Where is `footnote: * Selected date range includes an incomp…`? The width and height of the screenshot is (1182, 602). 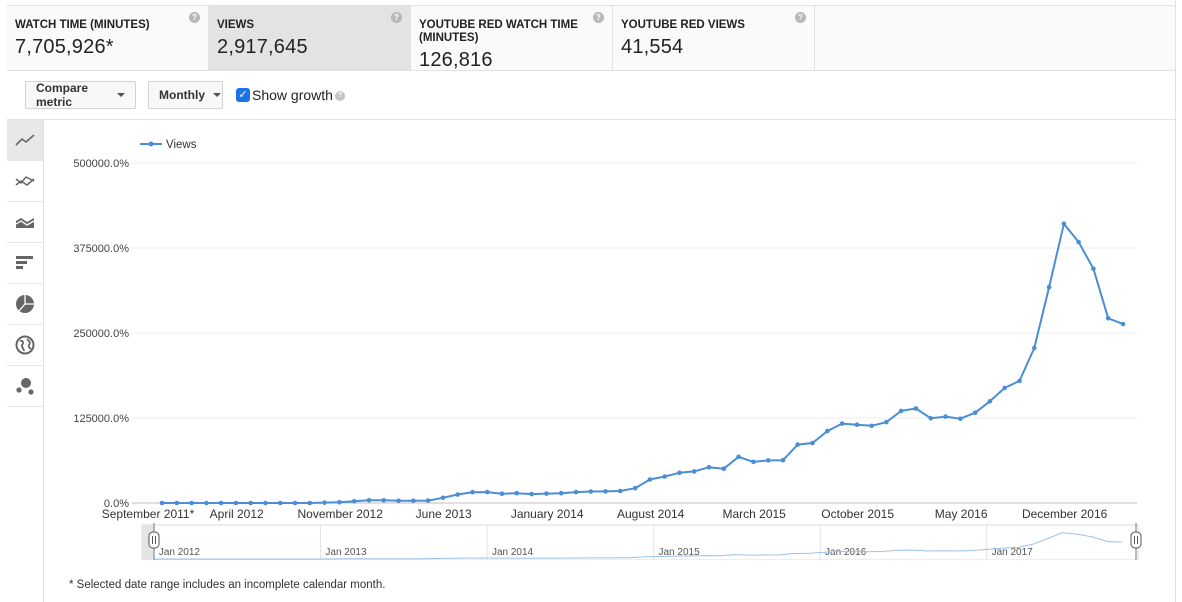 footnote: * Selected date range includes an incomp… is located at coordinates (227, 585).